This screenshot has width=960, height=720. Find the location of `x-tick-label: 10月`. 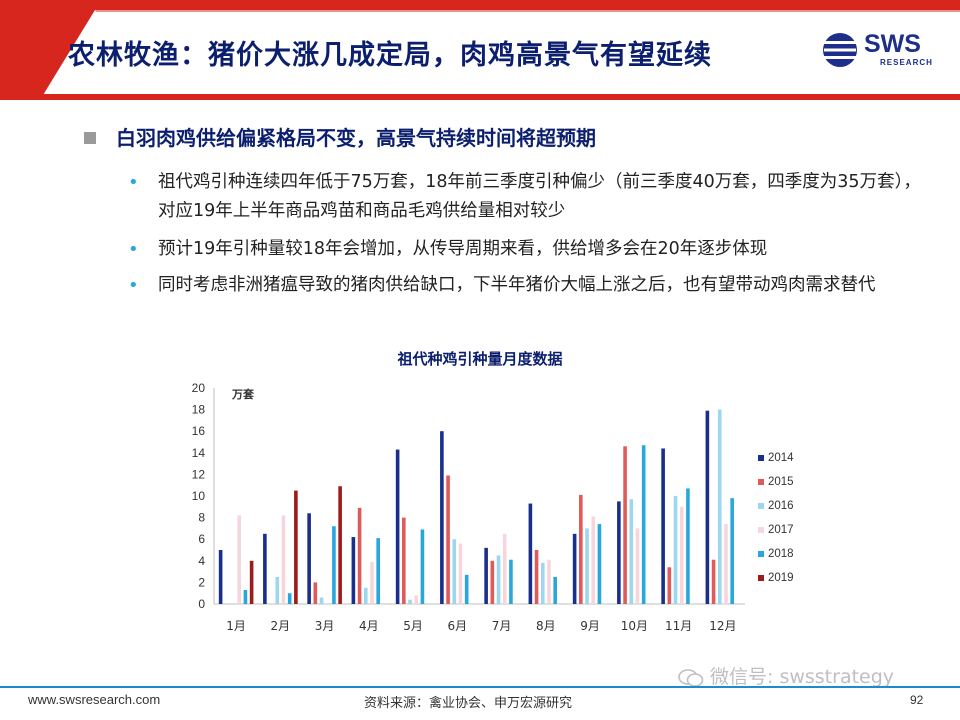

x-tick-label: 10月 is located at coordinates (634, 626).